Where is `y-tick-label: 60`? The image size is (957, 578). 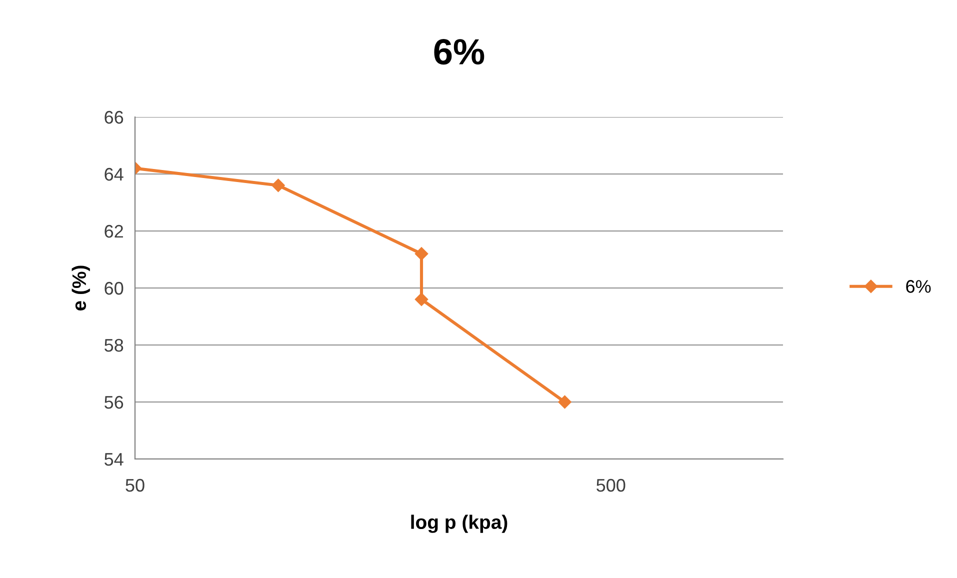
y-tick-label: 60 is located at coordinates (114, 288).